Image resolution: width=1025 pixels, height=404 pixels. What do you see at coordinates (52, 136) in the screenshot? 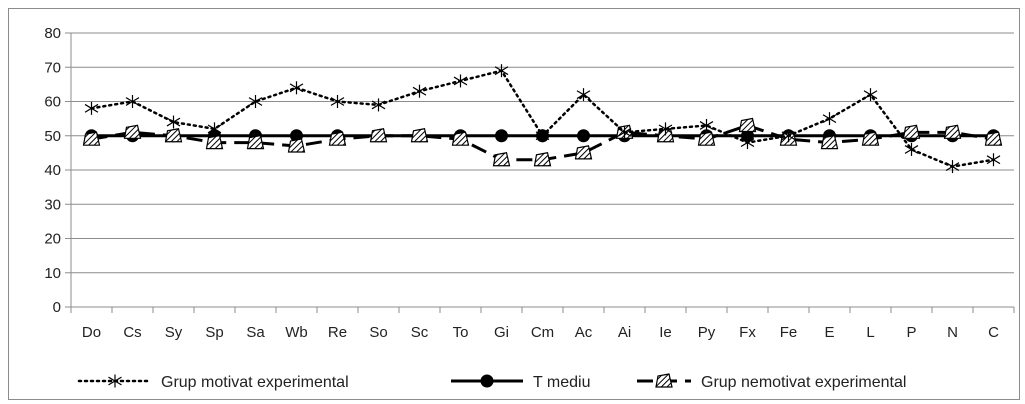
I see `y-tick-label: 50` at bounding box center [52, 136].